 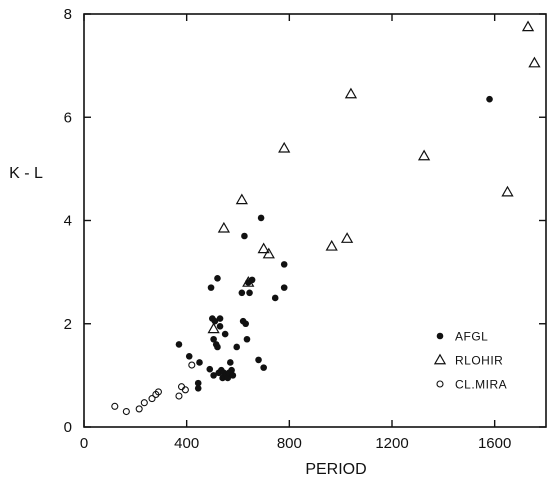 What do you see at coordinates (335, 469) in the screenshot?
I see `x-axis-label: PERIOD` at bounding box center [335, 469].